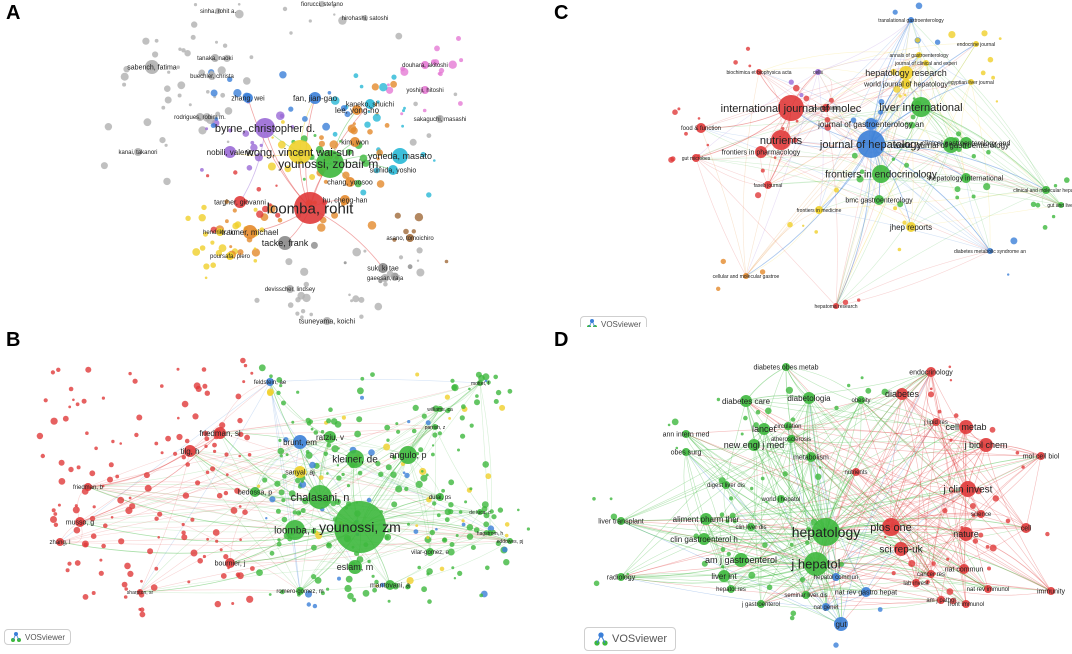 This screenshot has width=1072, height=654. Describe the element at coordinates (248, 98) in the screenshot. I see `node-label: zhang, wei` at that location.